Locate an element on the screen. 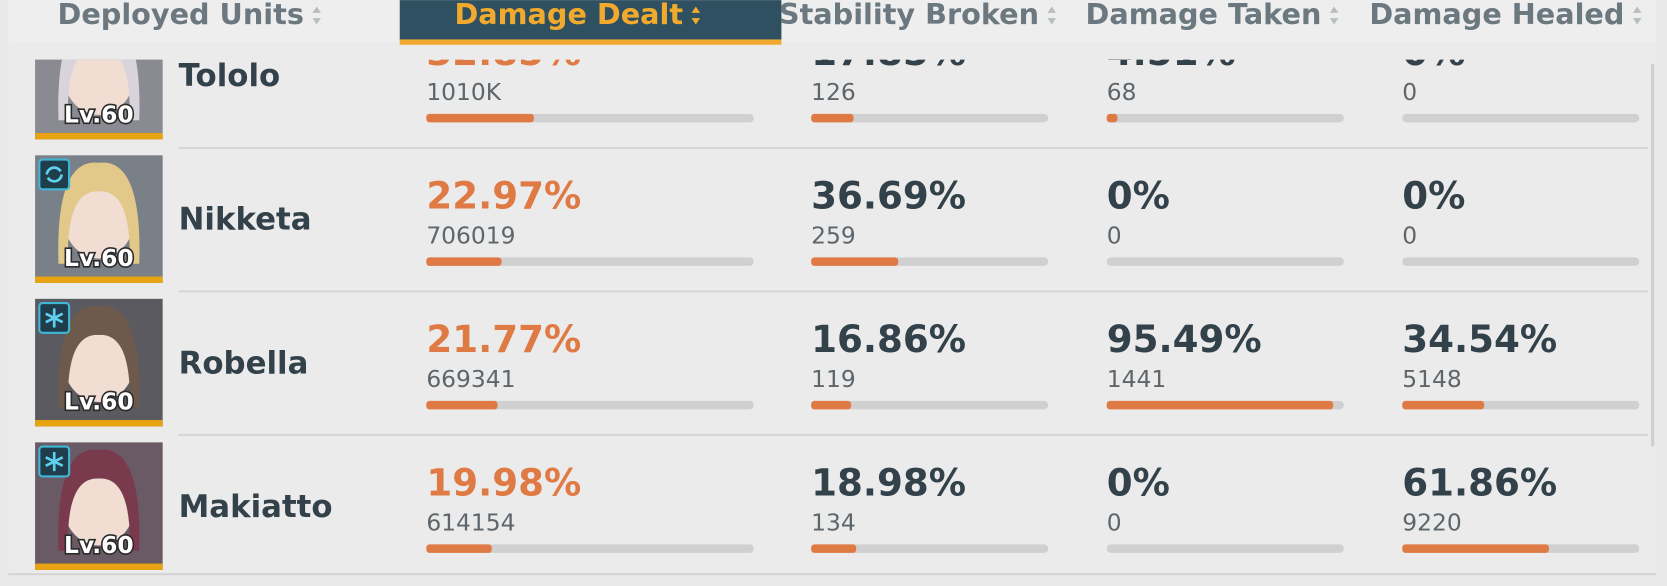 This screenshot has height=586, width=1667. share-percent: 95.49% is located at coordinates (1184, 339).